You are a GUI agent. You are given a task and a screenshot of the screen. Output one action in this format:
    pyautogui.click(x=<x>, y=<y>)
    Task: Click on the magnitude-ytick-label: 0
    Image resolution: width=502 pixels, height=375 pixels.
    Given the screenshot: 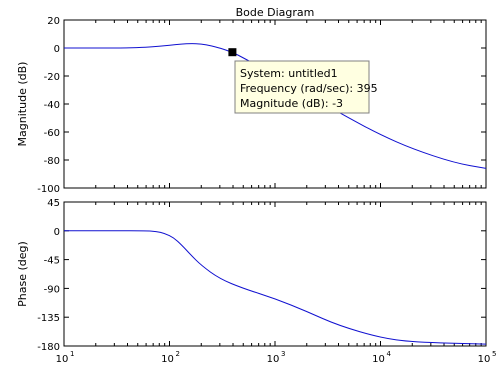 What is the action you would take?
    pyautogui.click(x=57, y=49)
    